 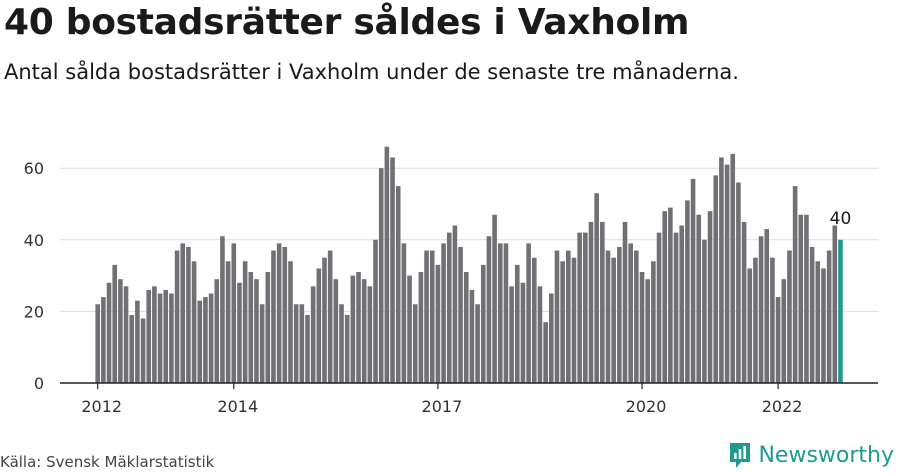 I want to click on y-tick-label: 20, so click(x=34, y=311).